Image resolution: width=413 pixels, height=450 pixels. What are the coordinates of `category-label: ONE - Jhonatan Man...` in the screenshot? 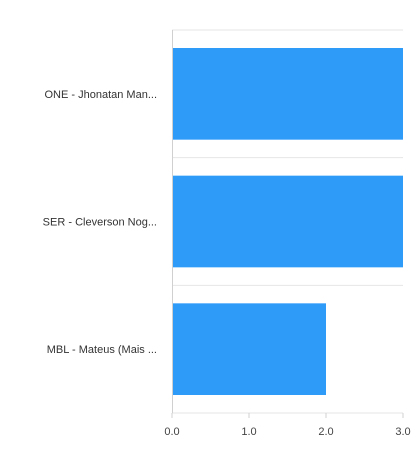 It's located at (101, 95).